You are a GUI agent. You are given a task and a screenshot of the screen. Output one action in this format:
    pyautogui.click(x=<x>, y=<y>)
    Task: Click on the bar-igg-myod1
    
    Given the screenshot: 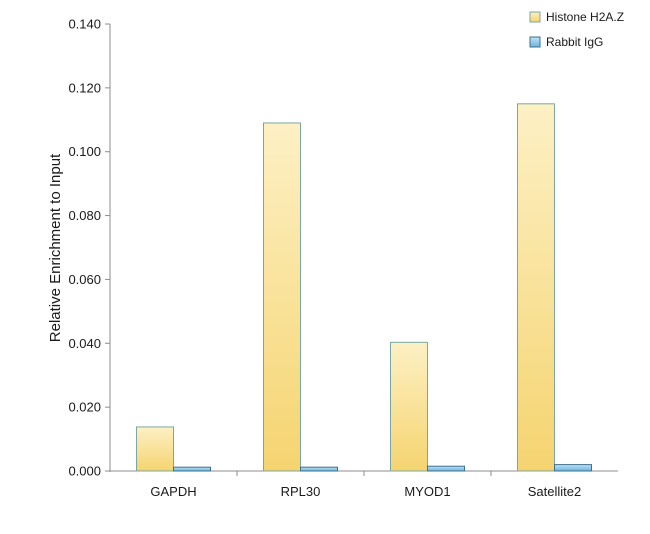 What is the action you would take?
    pyautogui.click(x=446, y=468)
    